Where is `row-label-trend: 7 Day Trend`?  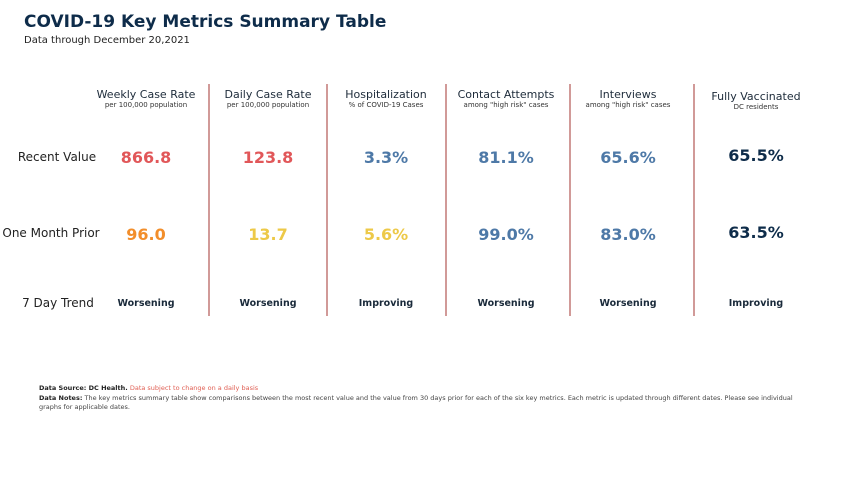 row-label-trend: 7 Day Trend is located at coordinates (58, 303).